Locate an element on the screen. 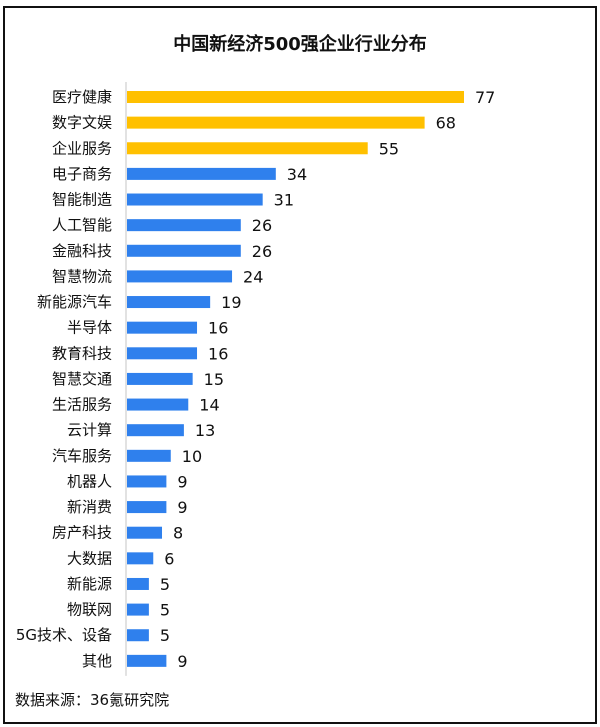 Image resolution: width=600 pixels, height=727 pixels. category-label: 智能制造 is located at coordinates (82, 200).